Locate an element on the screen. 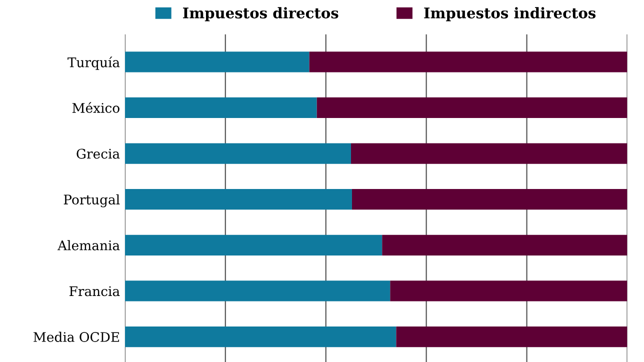 The width and height of the screenshot is (644, 362). y-tick-label: Francia is located at coordinates (95, 291).